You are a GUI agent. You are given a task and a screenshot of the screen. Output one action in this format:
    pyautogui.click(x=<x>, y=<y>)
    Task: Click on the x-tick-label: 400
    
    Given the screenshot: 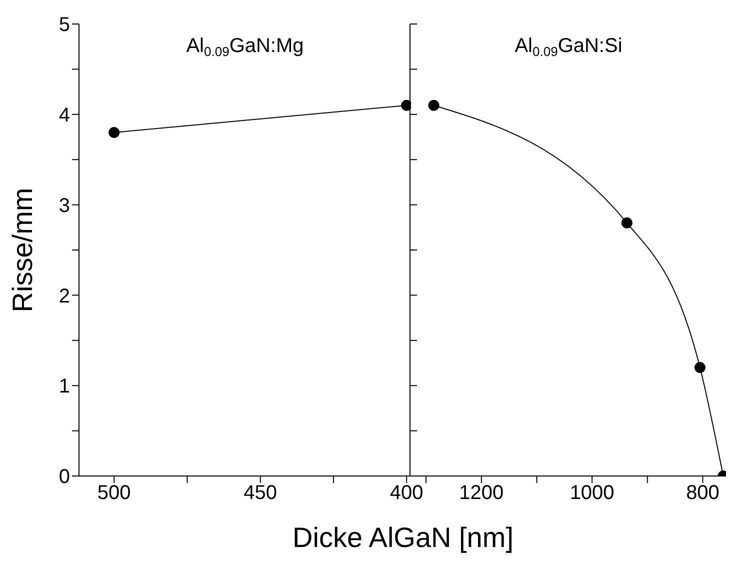 What is the action you would take?
    pyautogui.click(x=407, y=493)
    